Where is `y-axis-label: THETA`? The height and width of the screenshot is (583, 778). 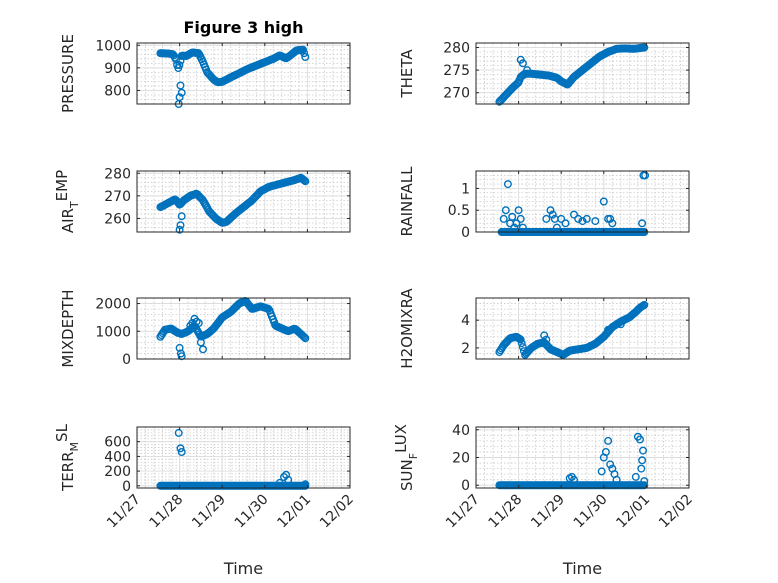
y-axis-label: THETA is located at coordinates (407, 74).